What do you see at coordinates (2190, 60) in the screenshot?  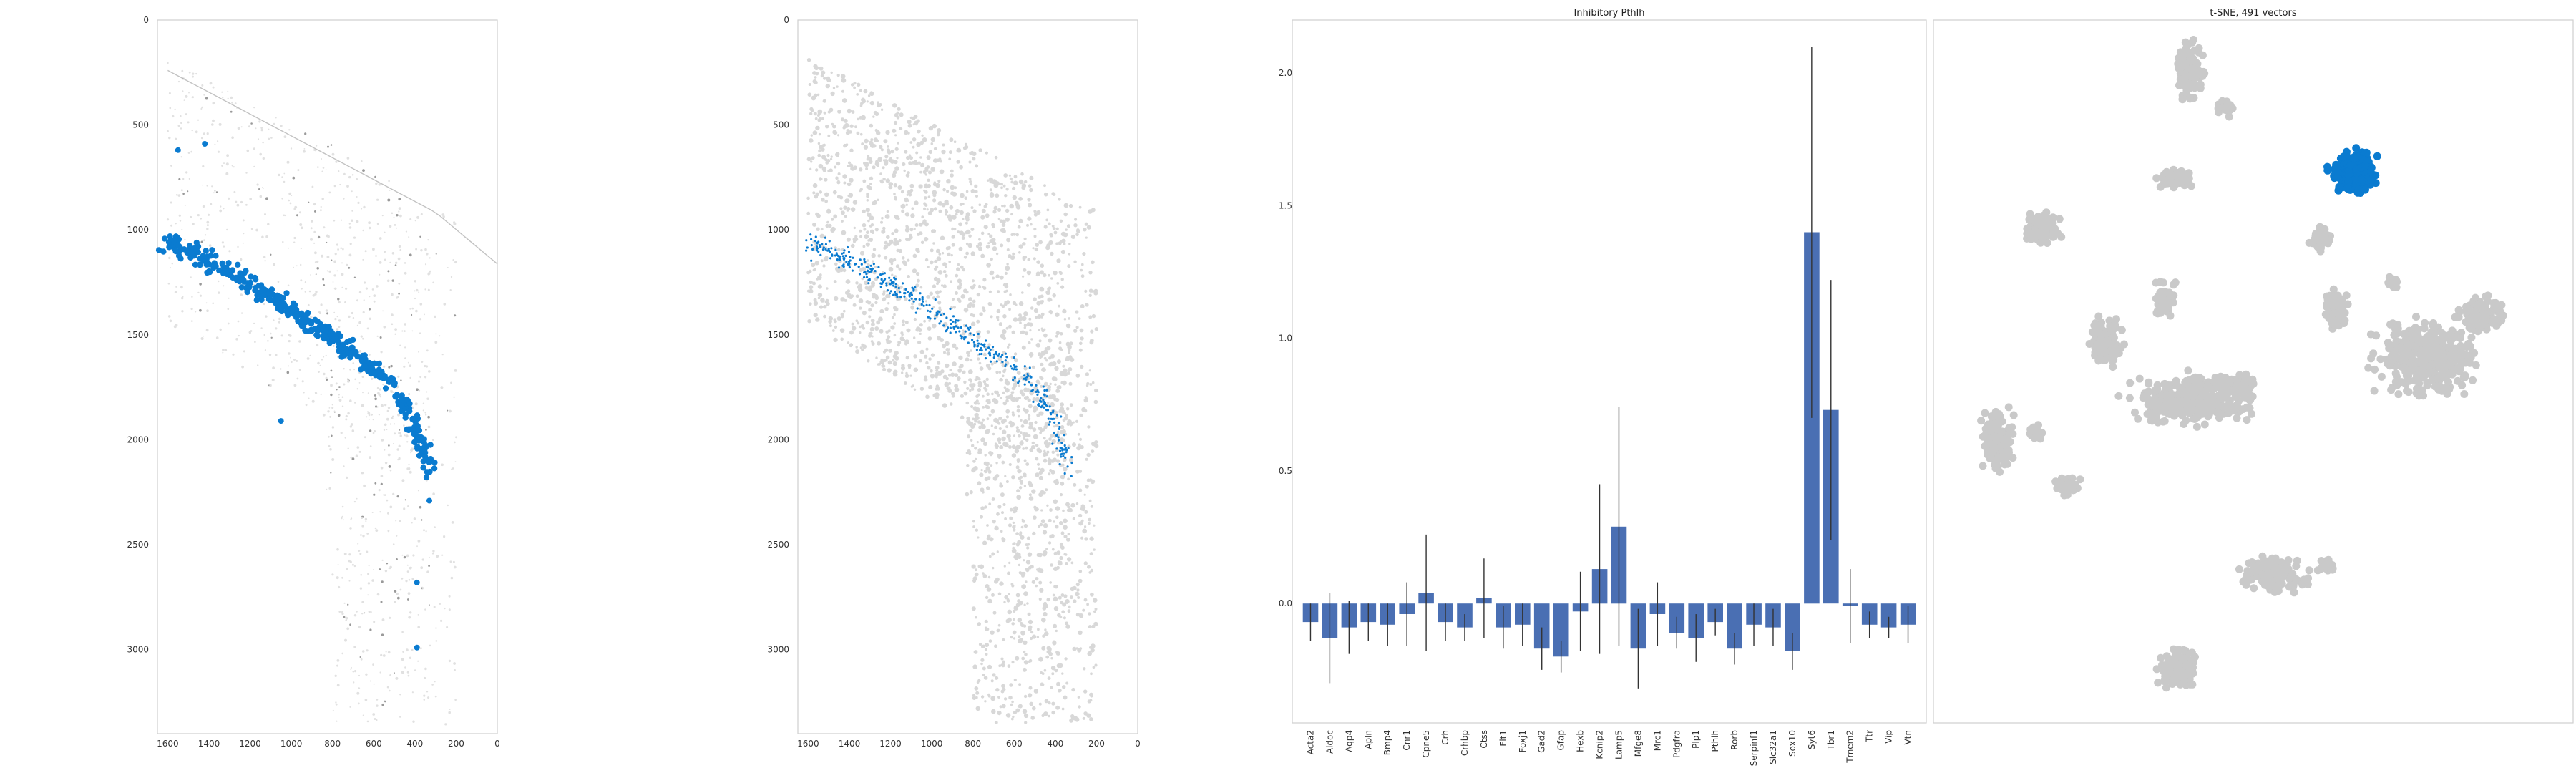 I see `tsne-point` at bounding box center [2190, 60].